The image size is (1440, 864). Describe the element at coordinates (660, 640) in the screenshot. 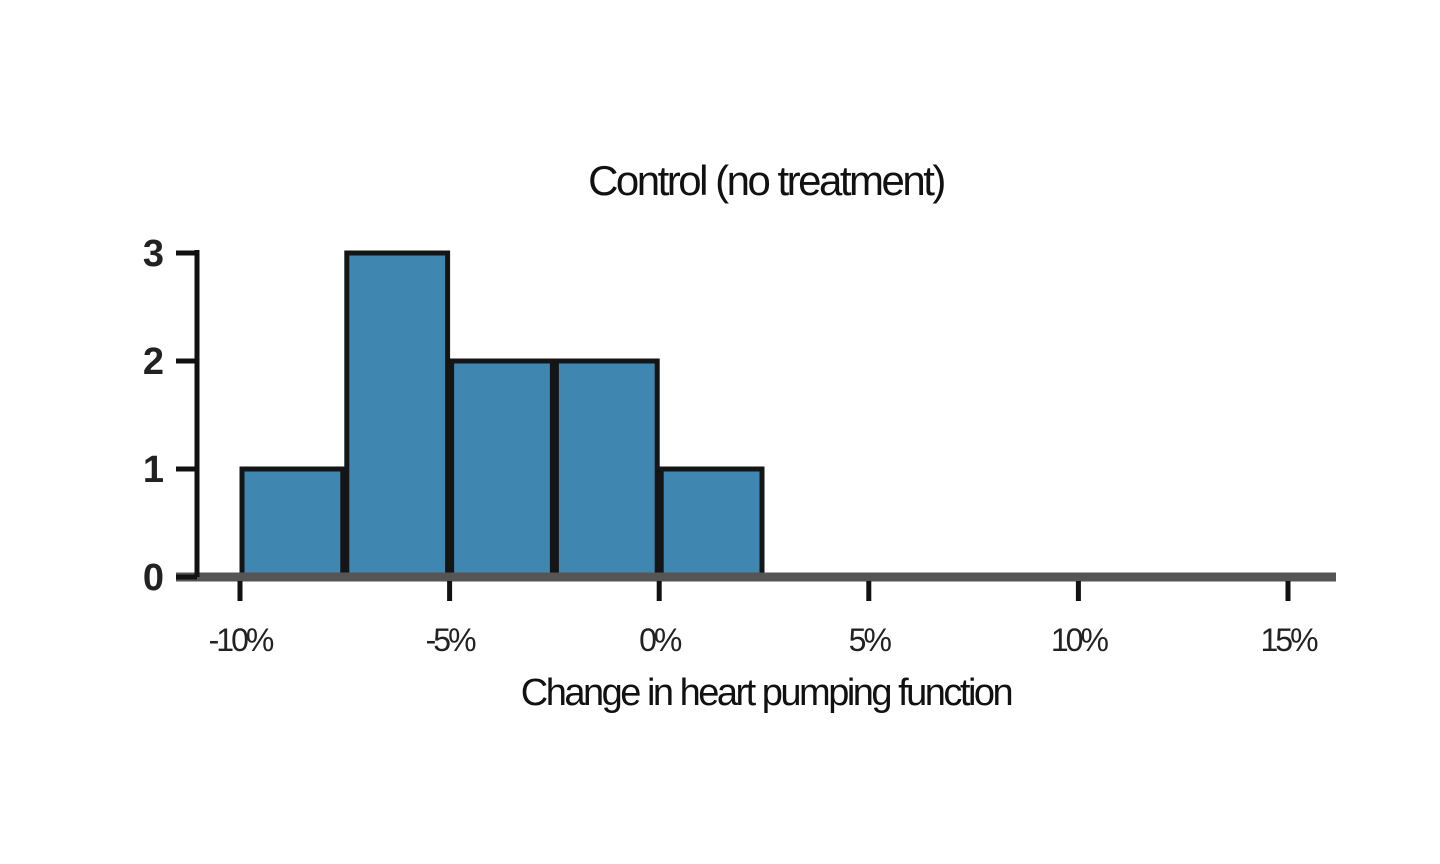

I see `x-tick-label: 0%` at that location.